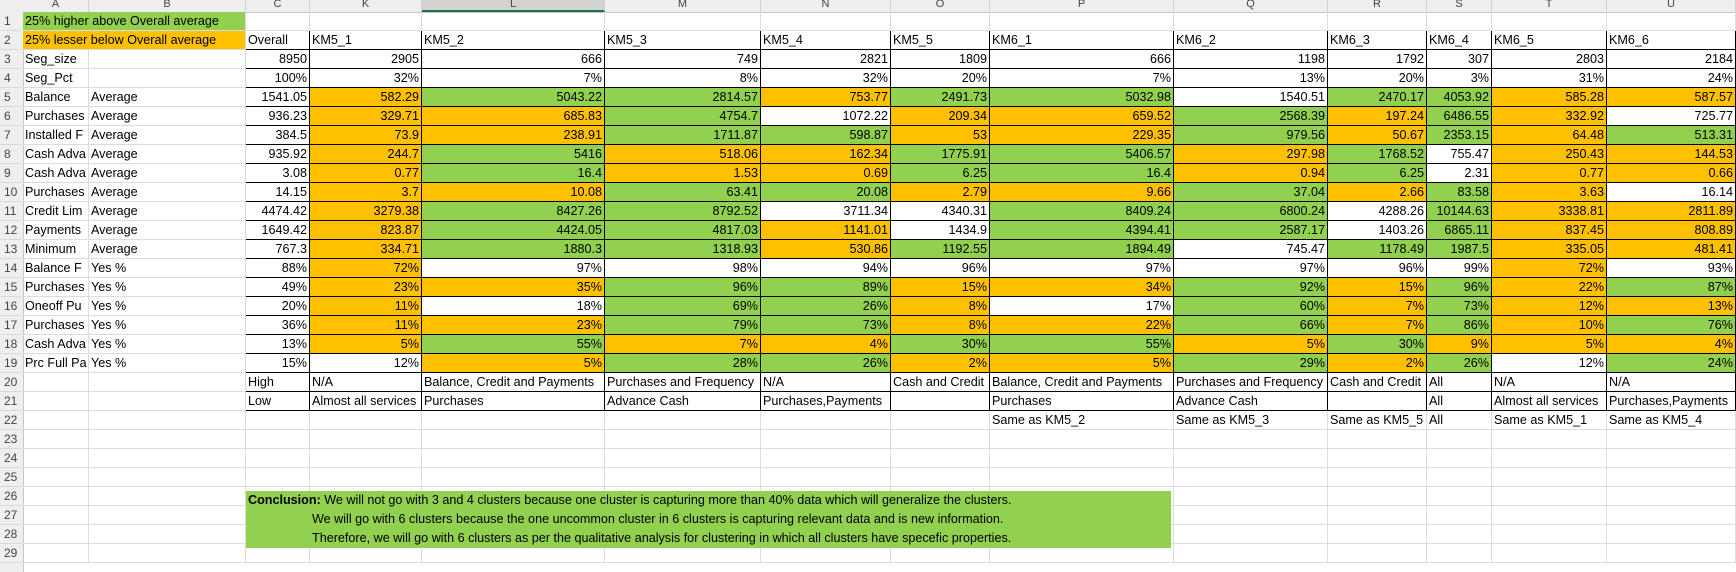 The height and width of the screenshot is (572, 1736). Describe the element at coordinates (1671, 59) in the screenshot. I see `value-cell: 2184` at that location.